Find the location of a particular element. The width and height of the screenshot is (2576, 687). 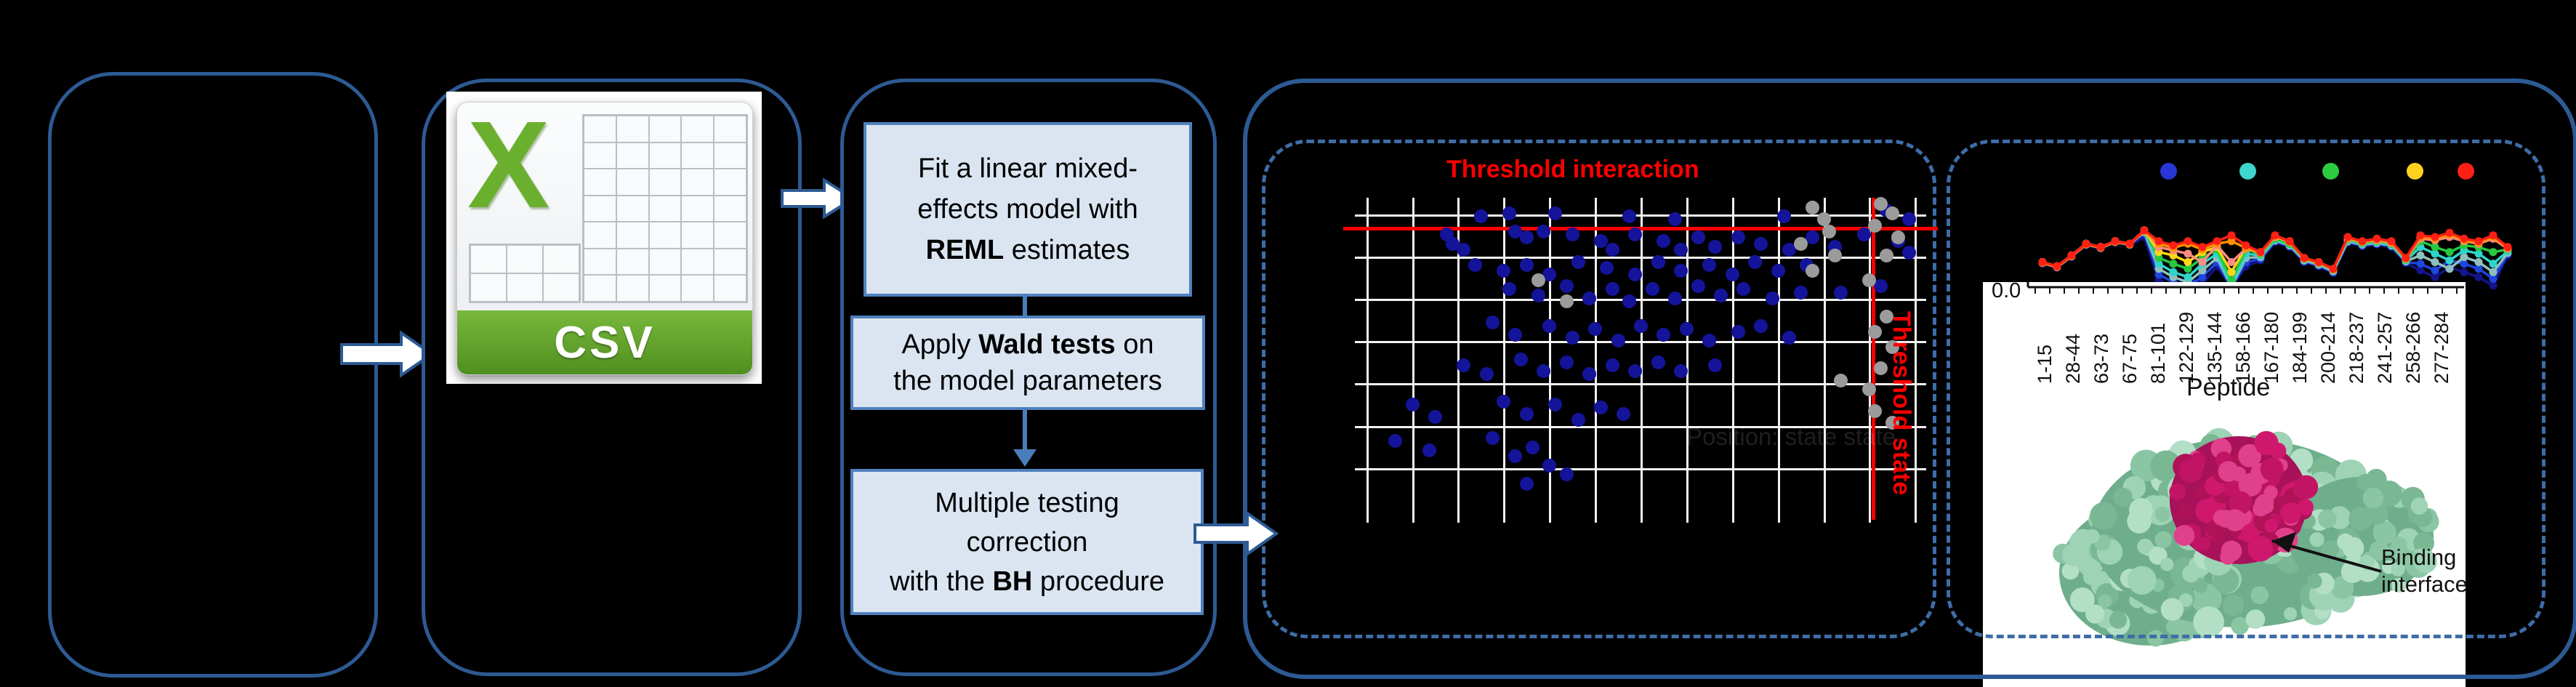

excel-x-glyph: X is located at coordinates (508, 165).